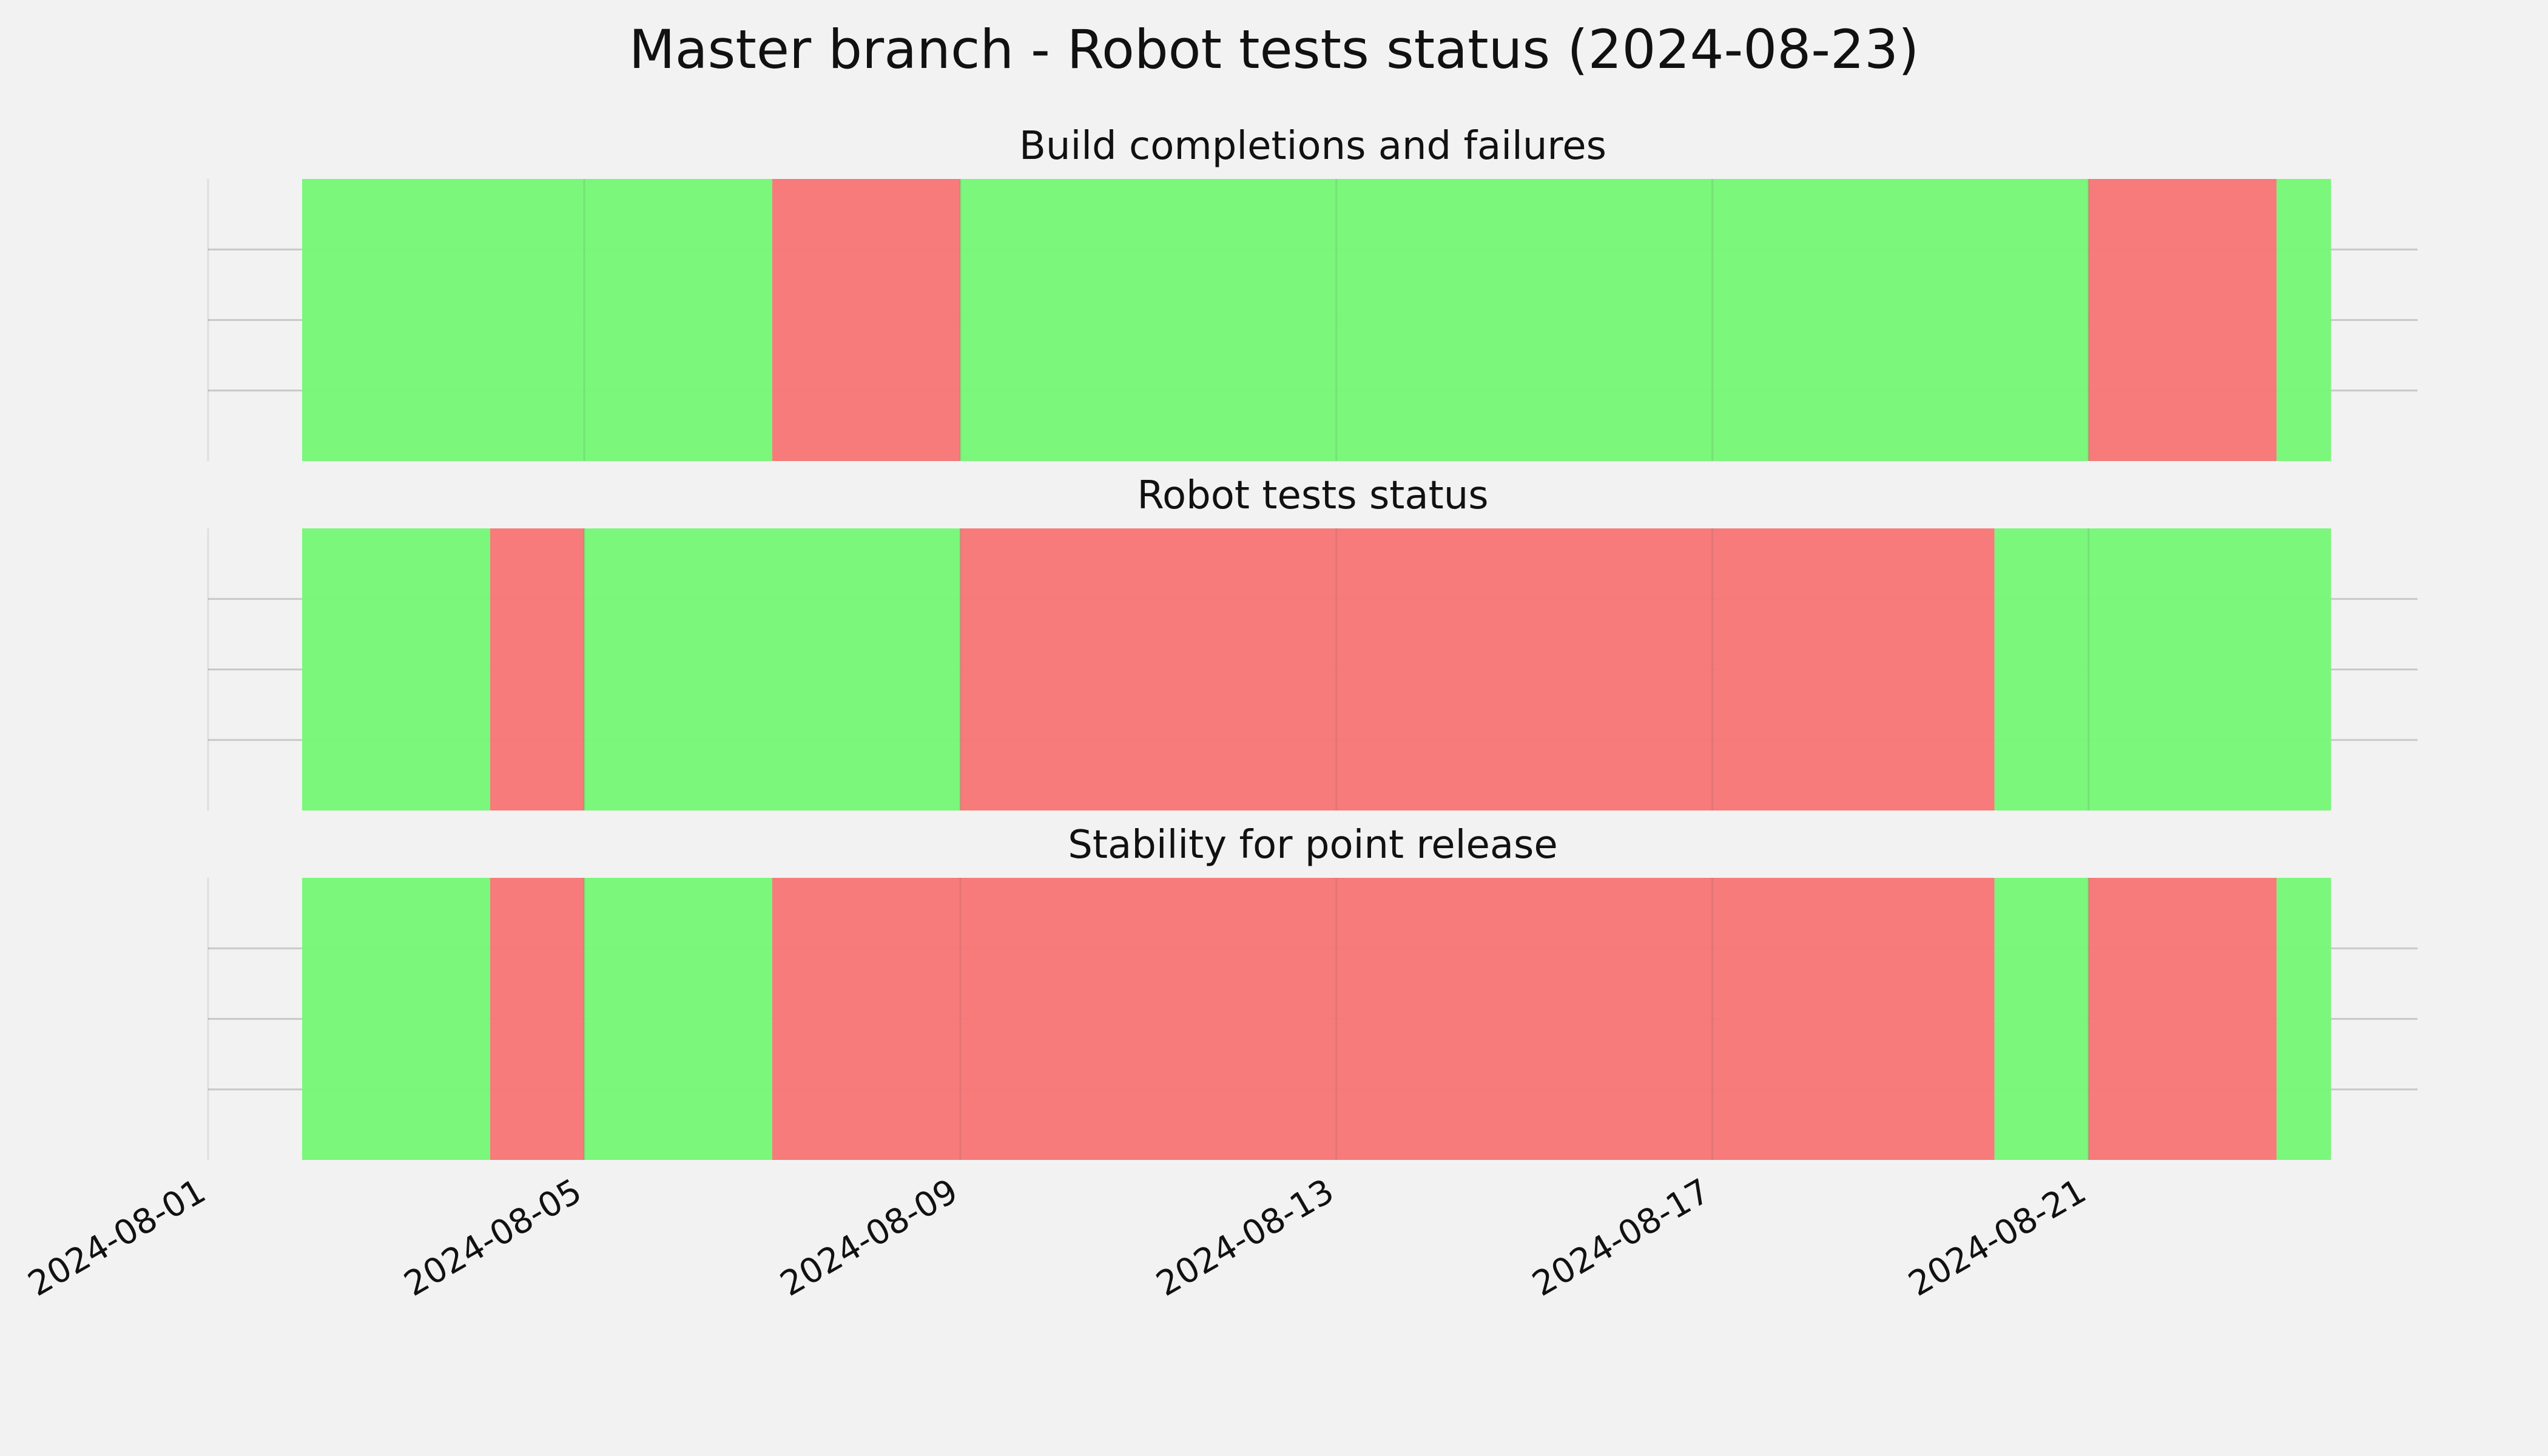 The width and height of the screenshot is (2548, 1456). What do you see at coordinates (1621, 1237) in the screenshot?
I see `x-tick-label: 2024-08-17` at bounding box center [1621, 1237].